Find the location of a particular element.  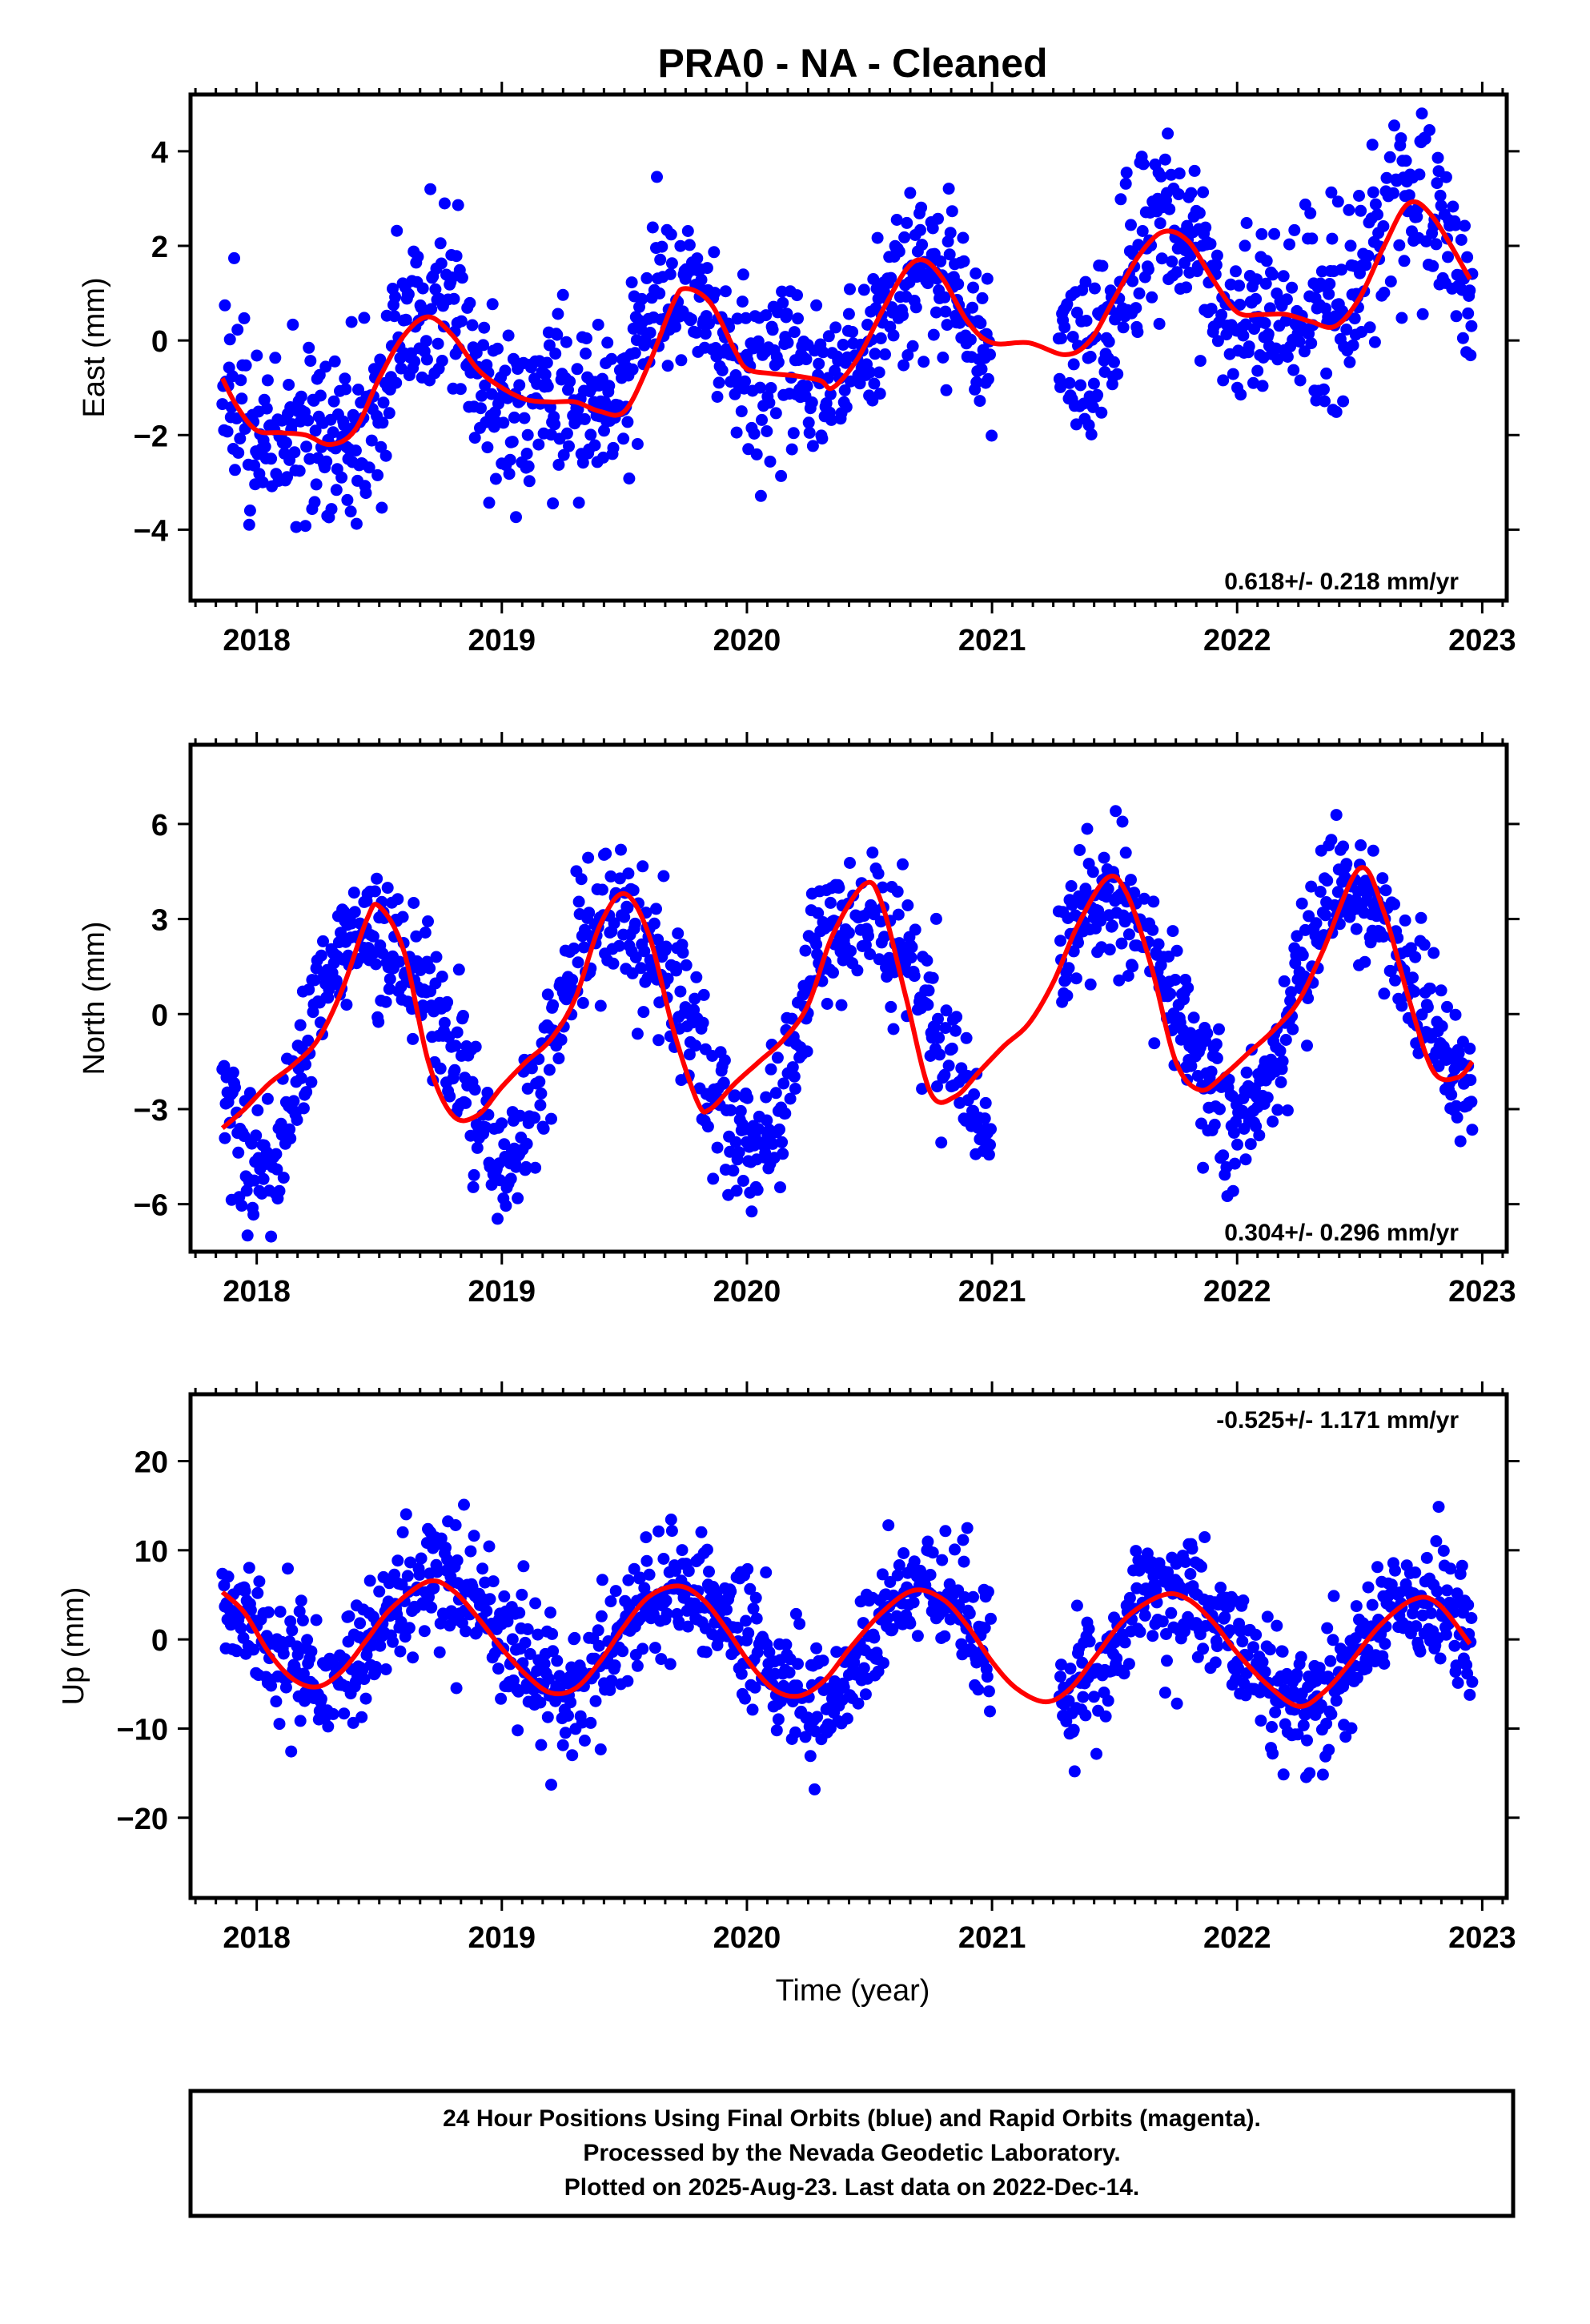

up-y-axis-title: Up (mm) is located at coordinates (73, 1646).